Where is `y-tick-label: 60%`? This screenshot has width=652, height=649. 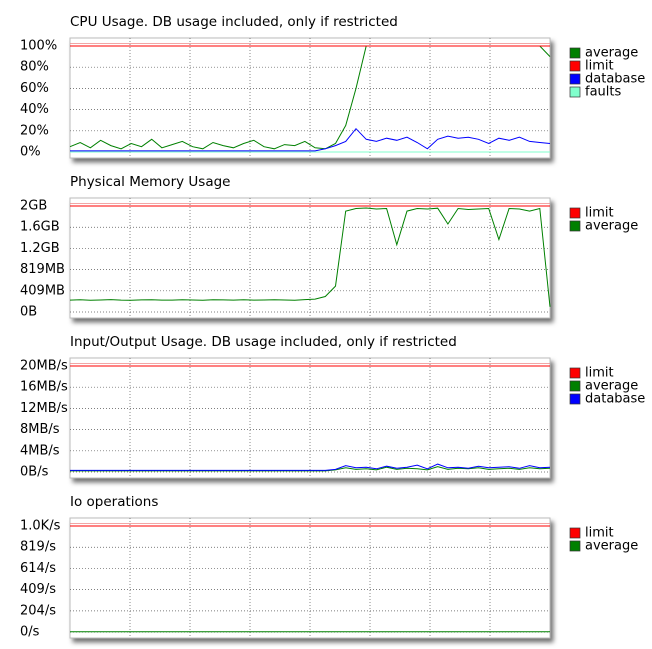
y-tick-label: 60% is located at coordinates (34, 88).